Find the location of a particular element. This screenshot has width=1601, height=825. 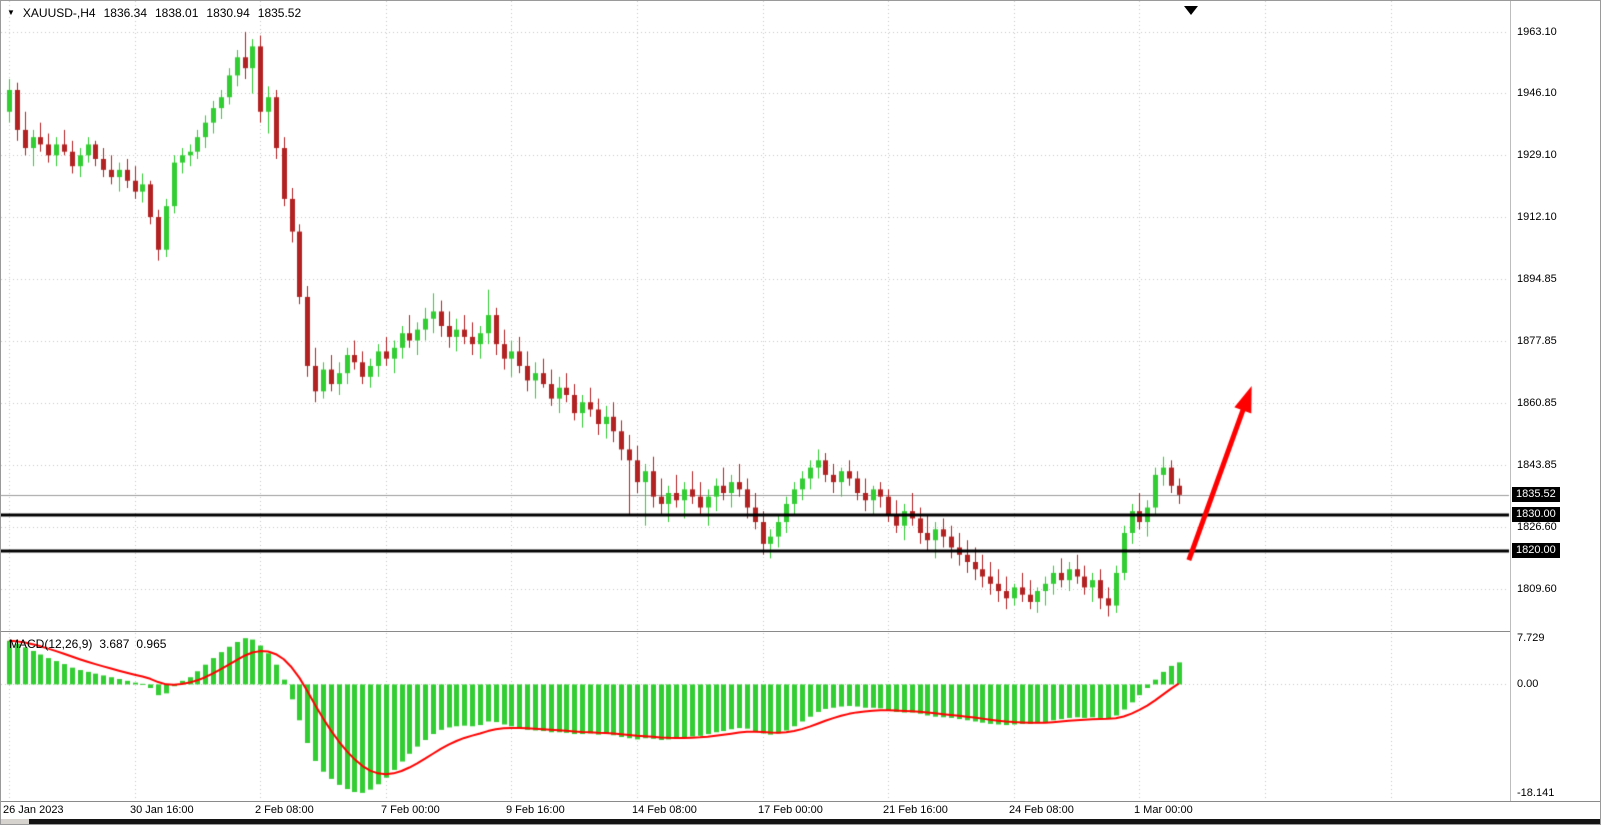

time-axis-label: 24 Feb 08:00 is located at coordinates (1041, 810).